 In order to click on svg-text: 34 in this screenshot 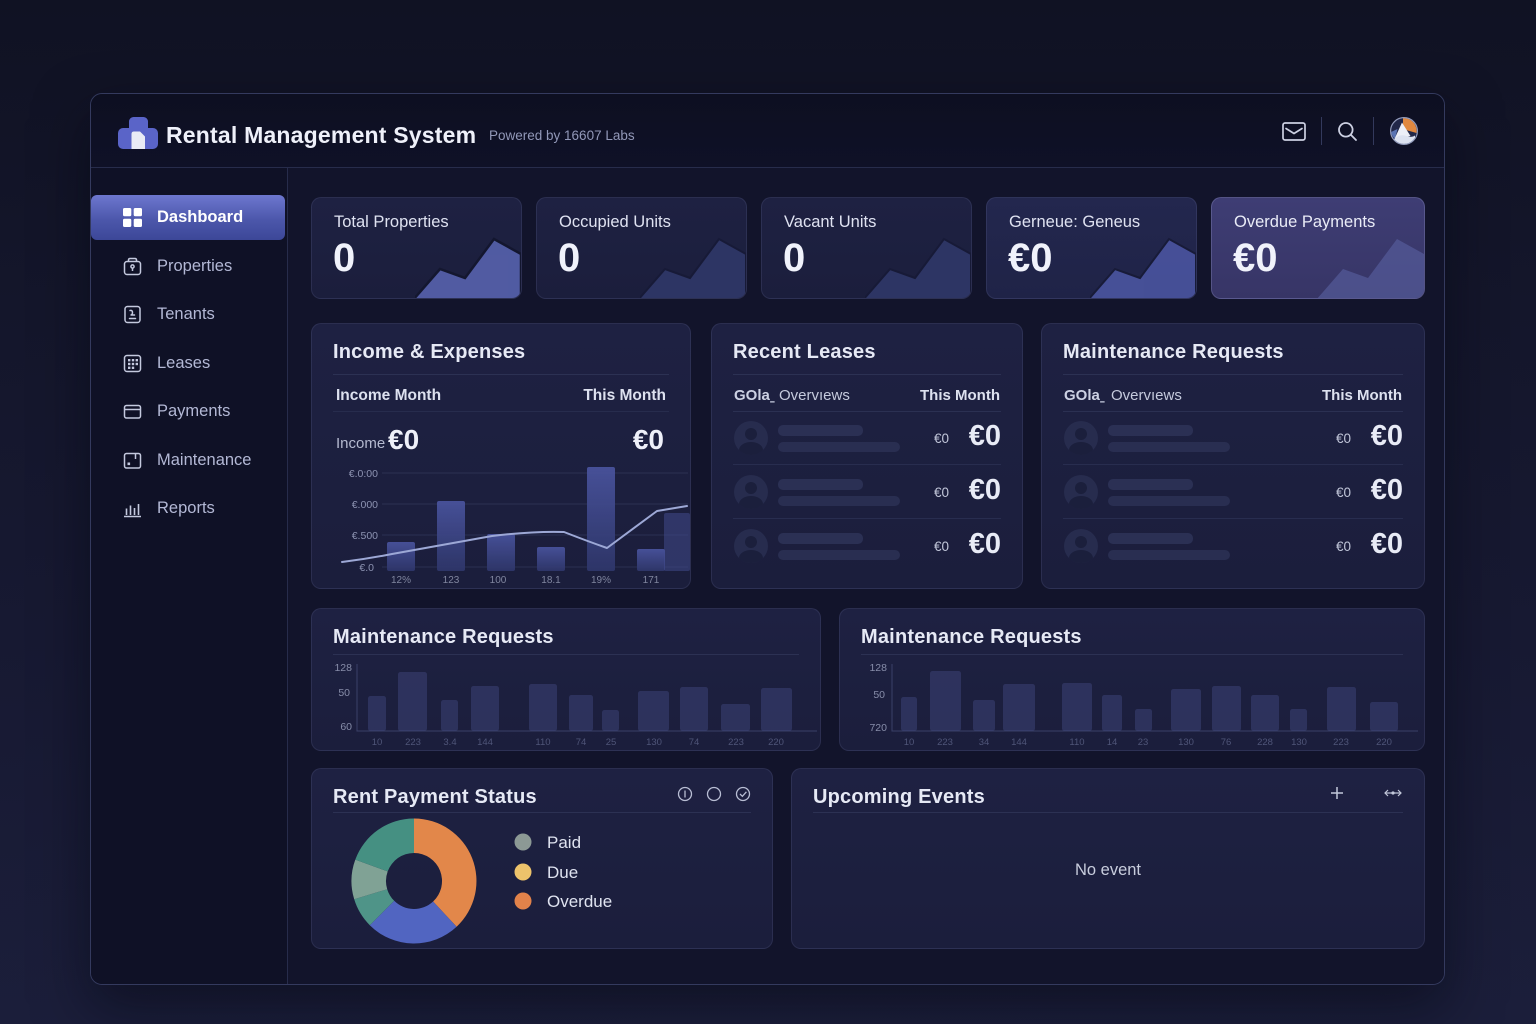, I will do `click(984, 742)`.